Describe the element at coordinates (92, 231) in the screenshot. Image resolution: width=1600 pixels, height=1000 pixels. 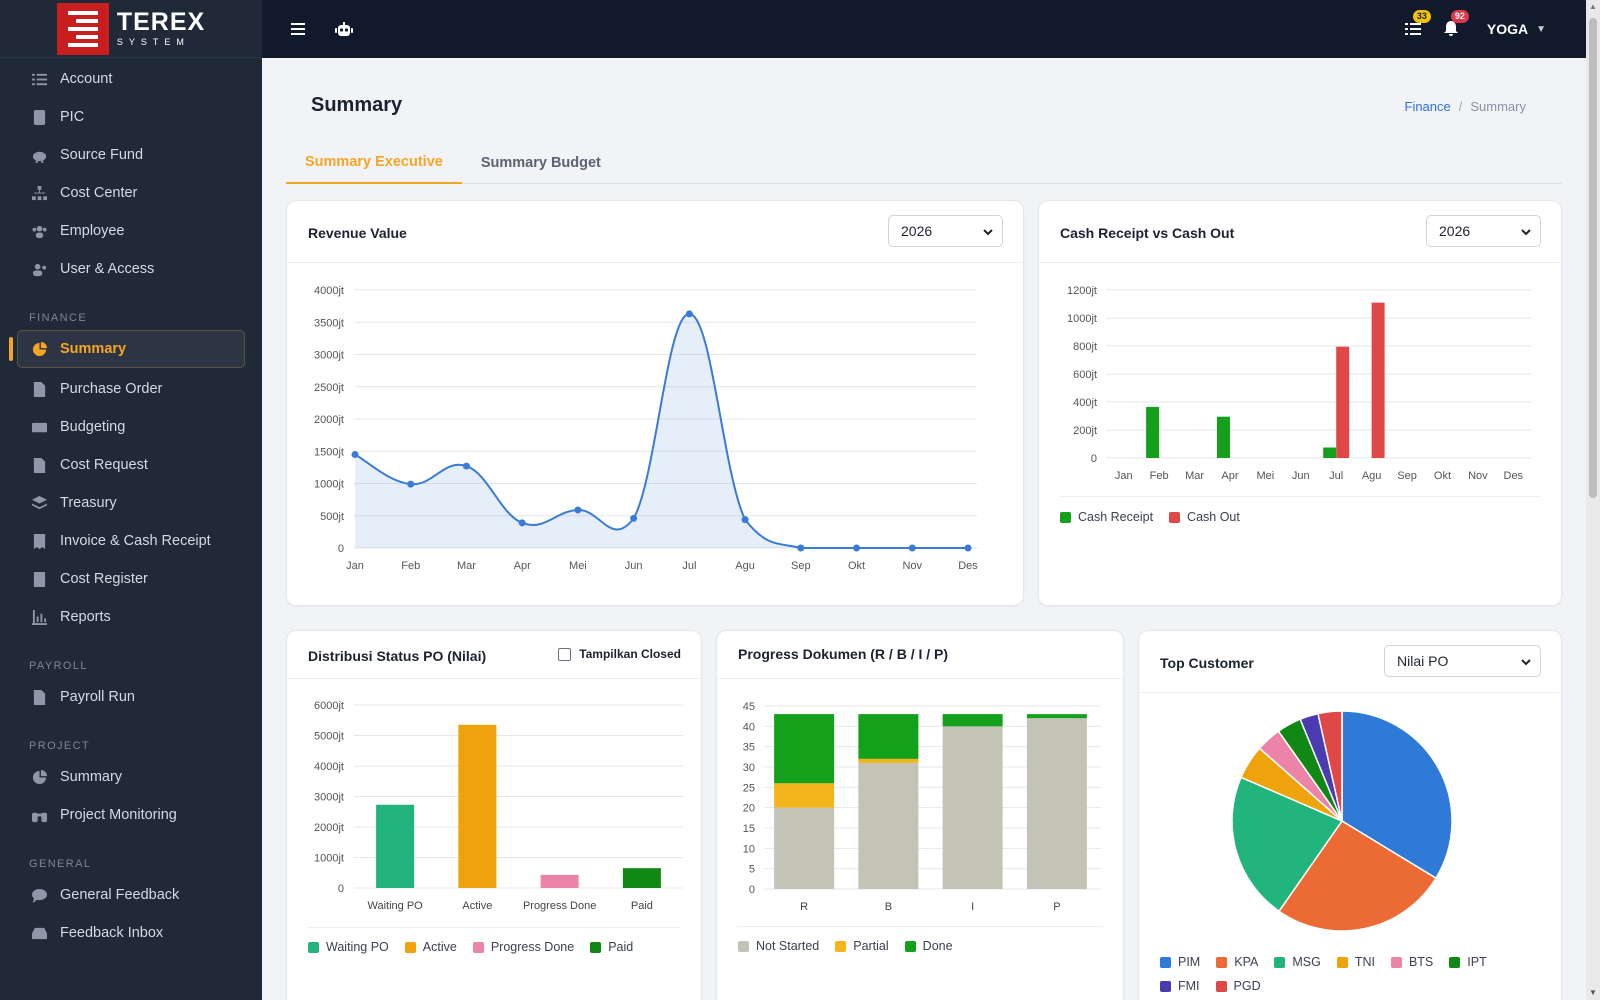
I see `sidebar-item-label: Employee` at that location.